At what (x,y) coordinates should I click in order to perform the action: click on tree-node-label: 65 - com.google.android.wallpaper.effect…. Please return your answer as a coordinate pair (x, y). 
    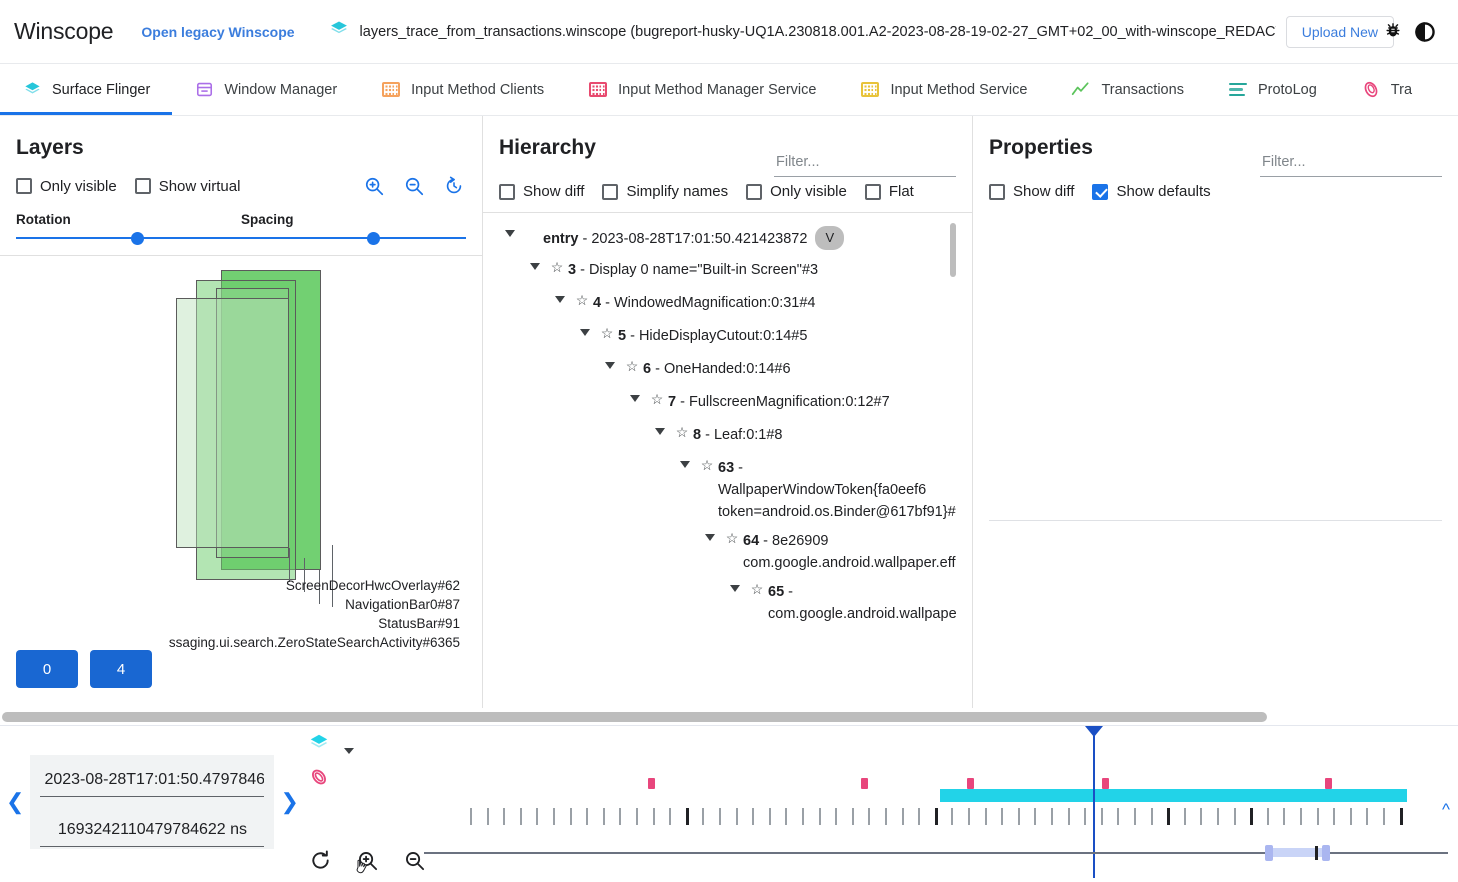
    Looking at the image, I should click on (862, 599).